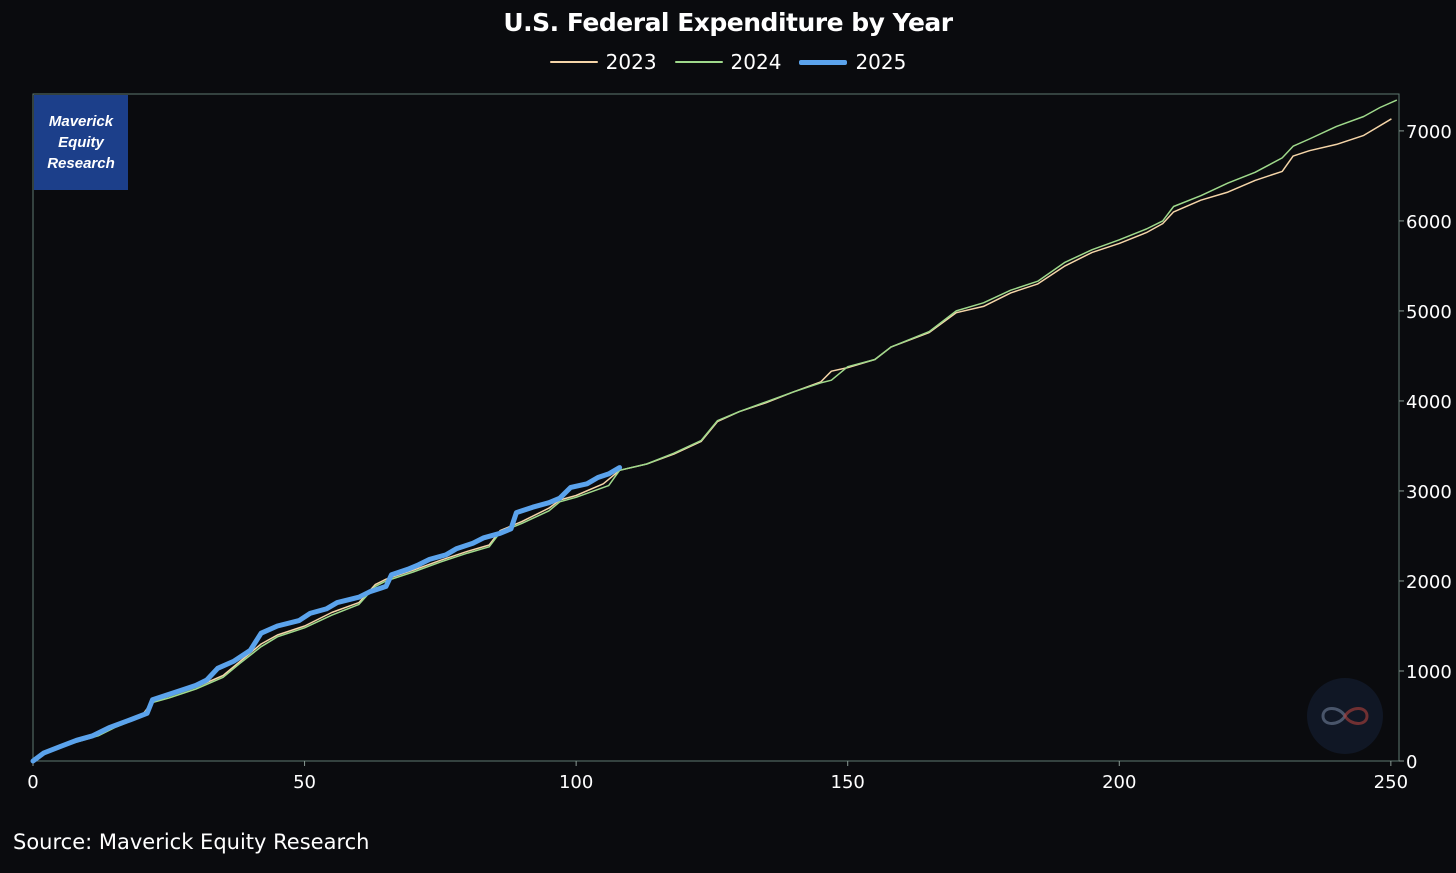  What do you see at coordinates (32, 782) in the screenshot?
I see `x-tick-label: 0` at bounding box center [32, 782].